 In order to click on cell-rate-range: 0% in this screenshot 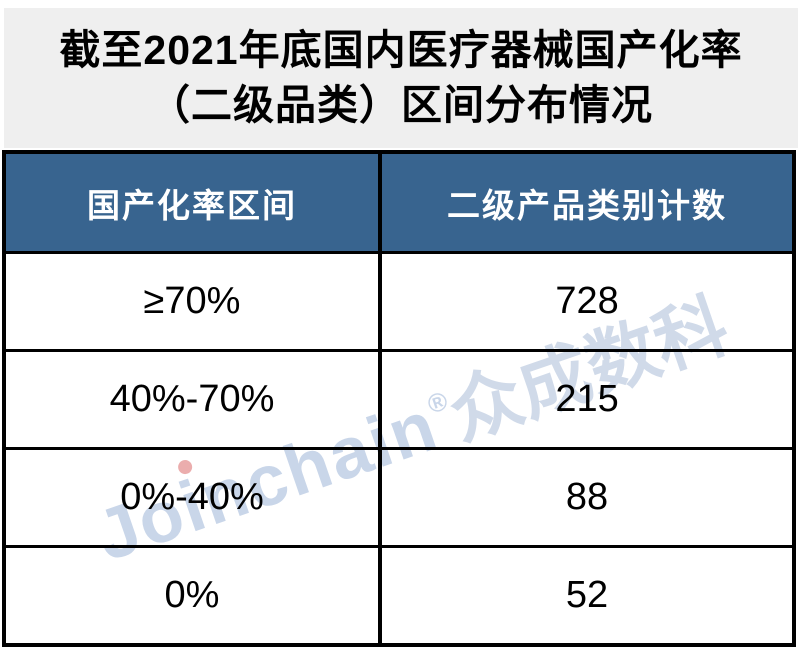, I will do `click(191, 596)`.